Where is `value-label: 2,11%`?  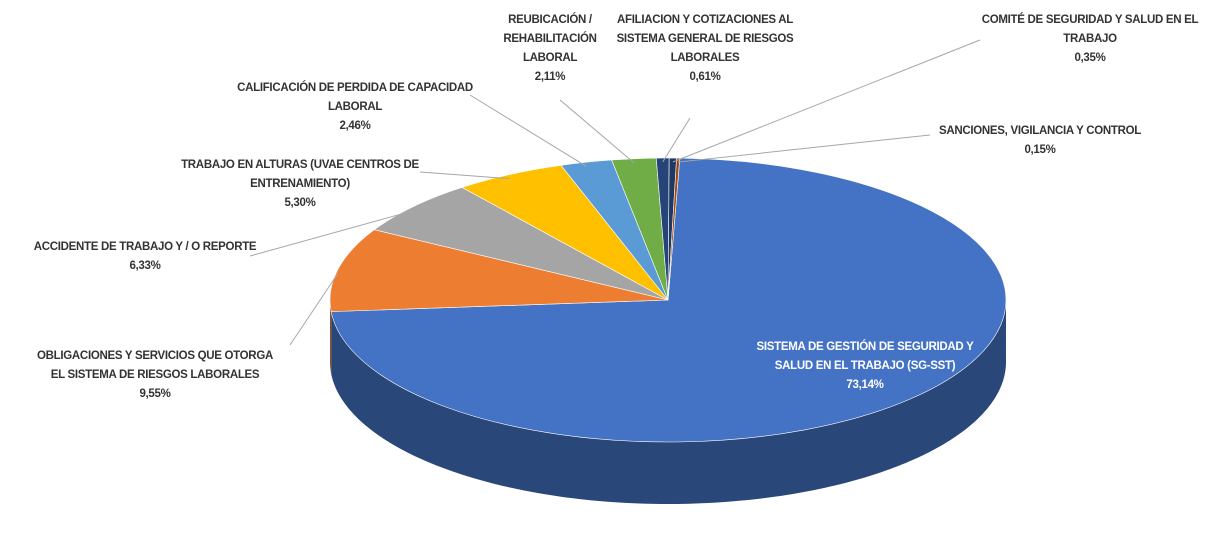 value-label: 2,11% is located at coordinates (550, 77).